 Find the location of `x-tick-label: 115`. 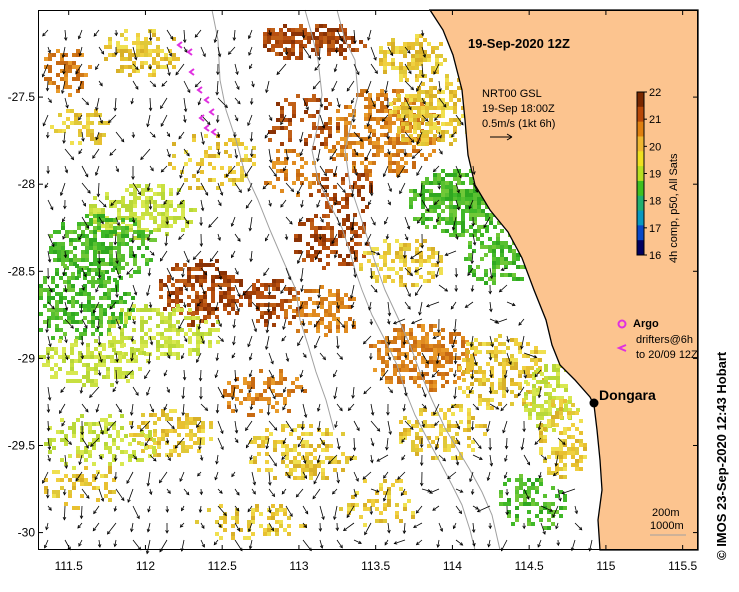

x-tick-label: 115 is located at coordinates (605, 566).